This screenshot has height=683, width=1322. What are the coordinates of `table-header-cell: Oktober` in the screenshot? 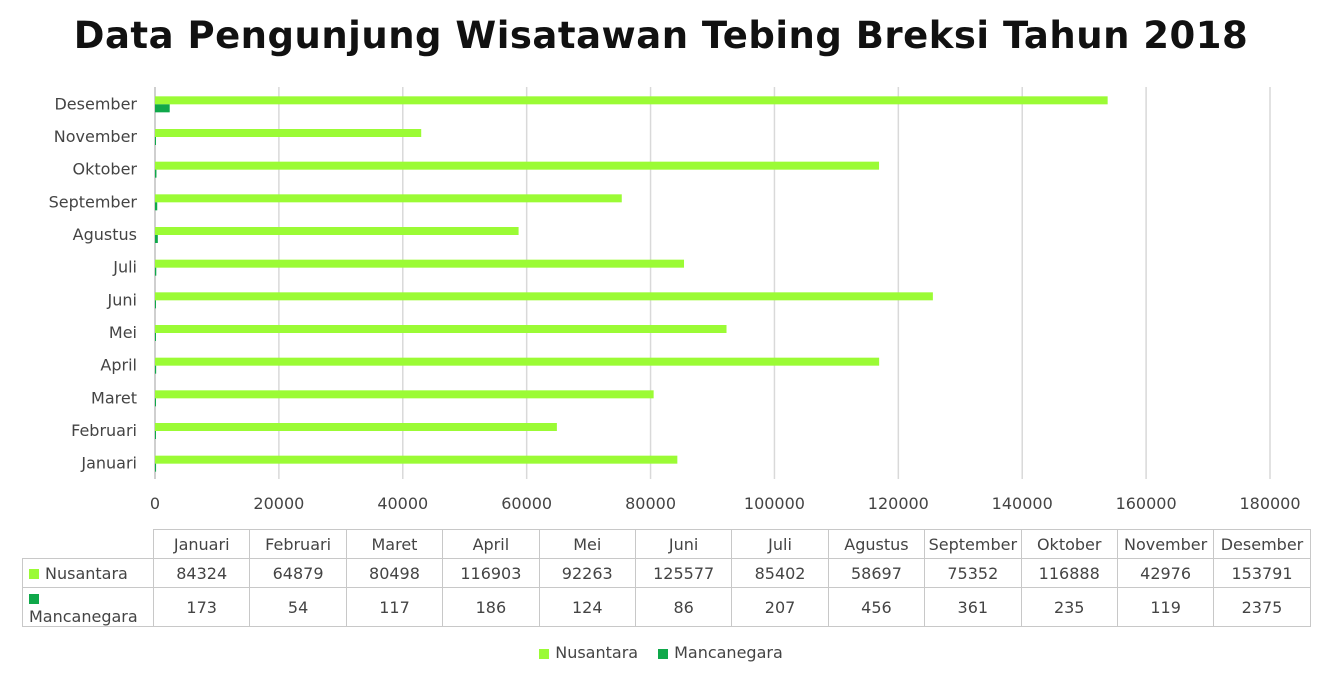 It's located at (1069, 544).